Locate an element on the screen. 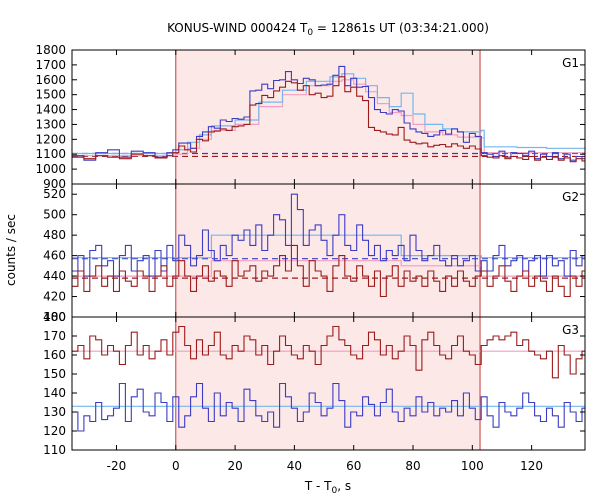 The width and height of the screenshot is (600, 500). y-tick-label: 120 is located at coordinates (54, 431).